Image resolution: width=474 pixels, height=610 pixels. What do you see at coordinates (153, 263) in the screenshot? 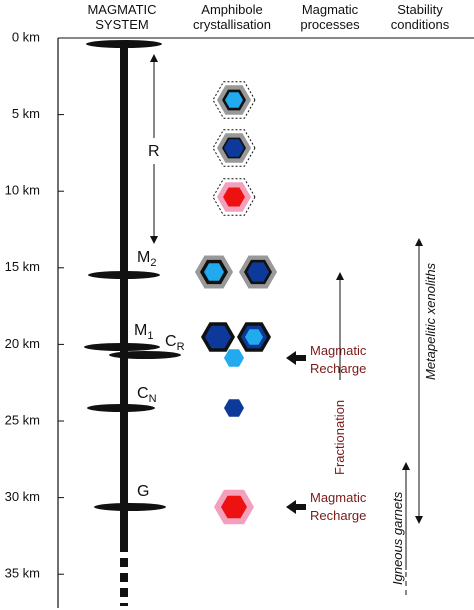
I see `label-sub: 2` at bounding box center [153, 263].